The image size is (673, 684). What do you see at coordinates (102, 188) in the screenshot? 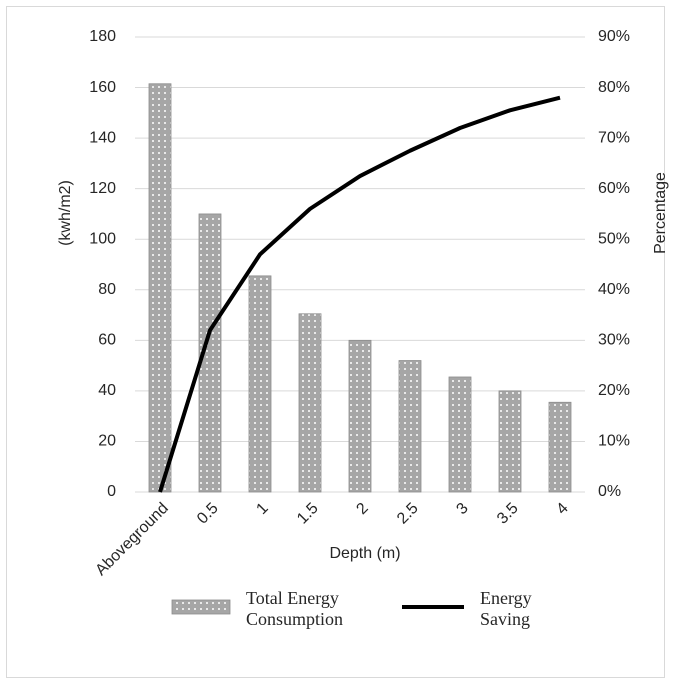
I see `y-tick-label: 120` at bounding box center [102, 188].